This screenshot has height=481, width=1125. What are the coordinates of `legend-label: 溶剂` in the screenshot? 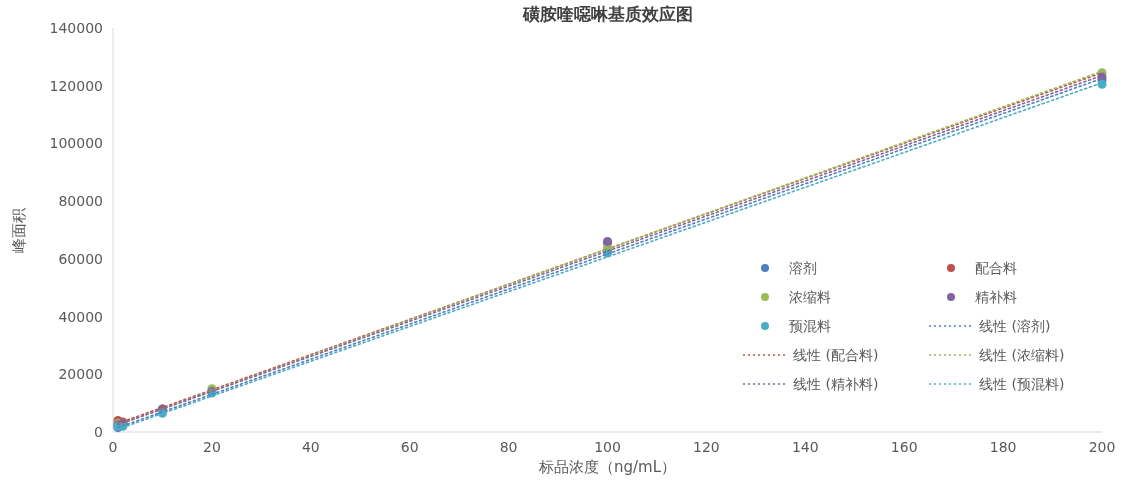 It's located at (803, 268).